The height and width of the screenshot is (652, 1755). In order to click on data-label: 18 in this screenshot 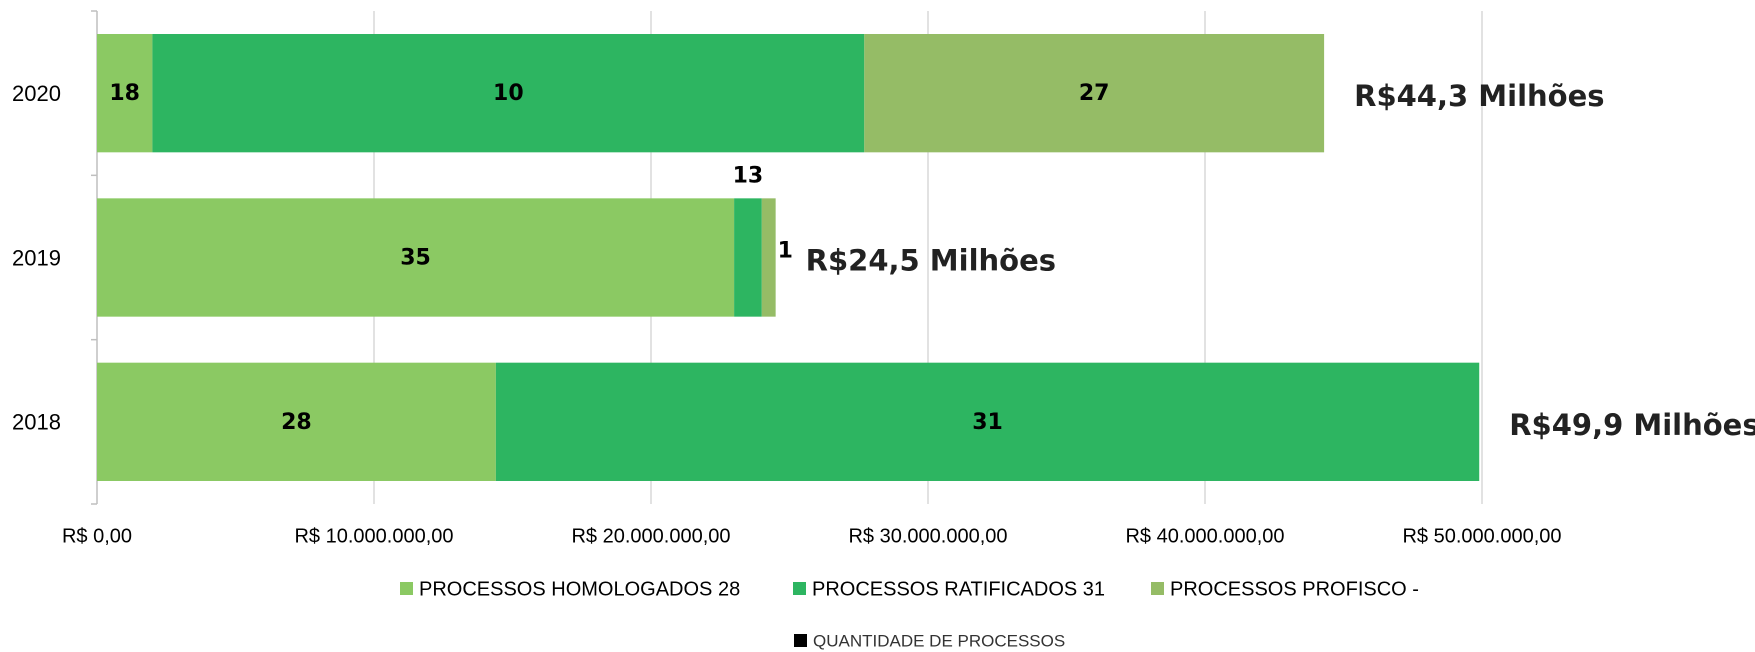, I will do `click(124, 93)`.